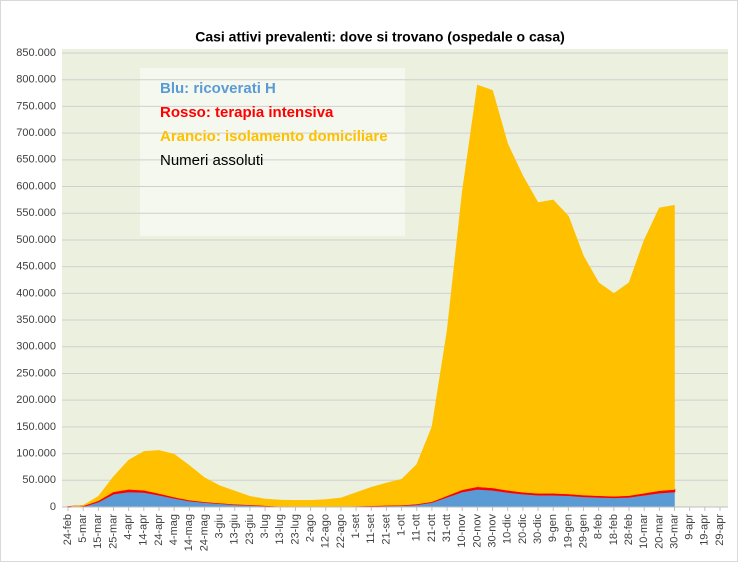 This screenshot has height=562, width=738. Describe the element at coordinates (659, 531) in the screenshot. I see `x-tick-label: 20-mar` at that location.